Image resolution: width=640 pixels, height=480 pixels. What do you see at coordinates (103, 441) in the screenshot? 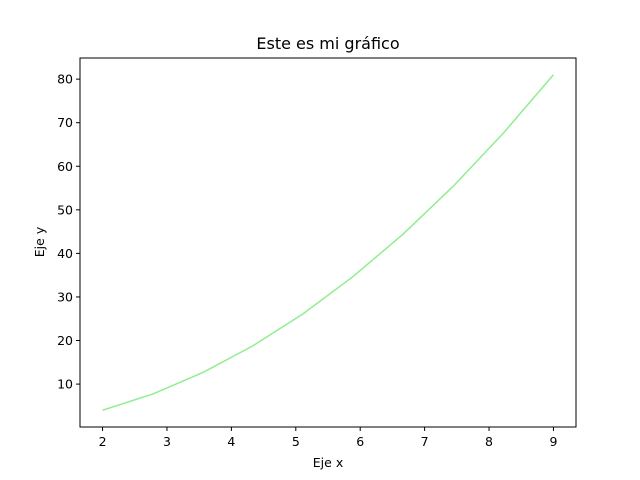
I see `x-tick-label: 2` at bounding box center [103, 441].